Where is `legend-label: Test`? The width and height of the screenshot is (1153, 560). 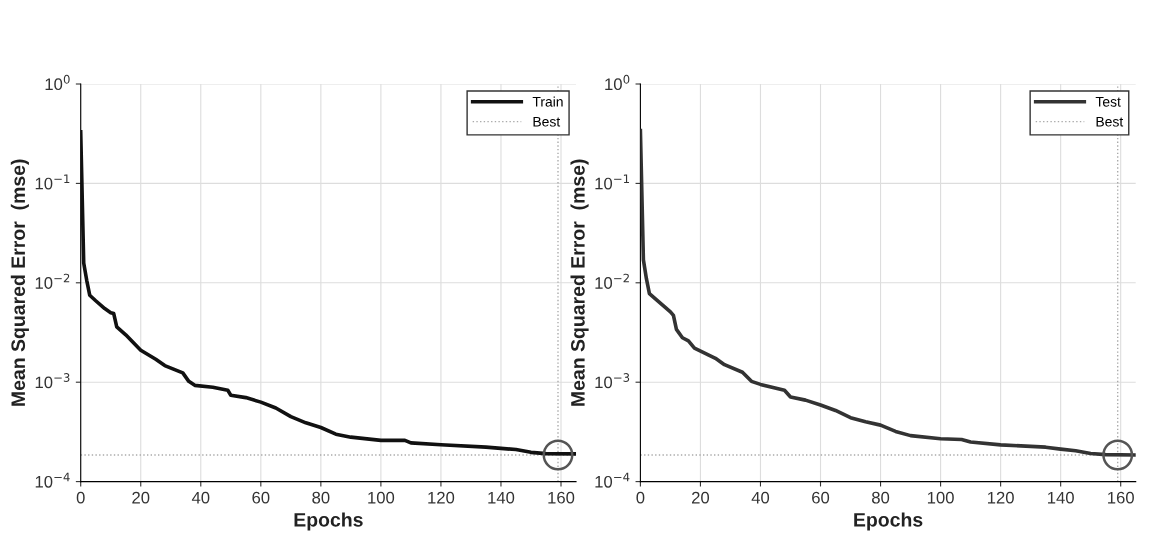 legend-label: Test is located at coordinates (1108, 102).